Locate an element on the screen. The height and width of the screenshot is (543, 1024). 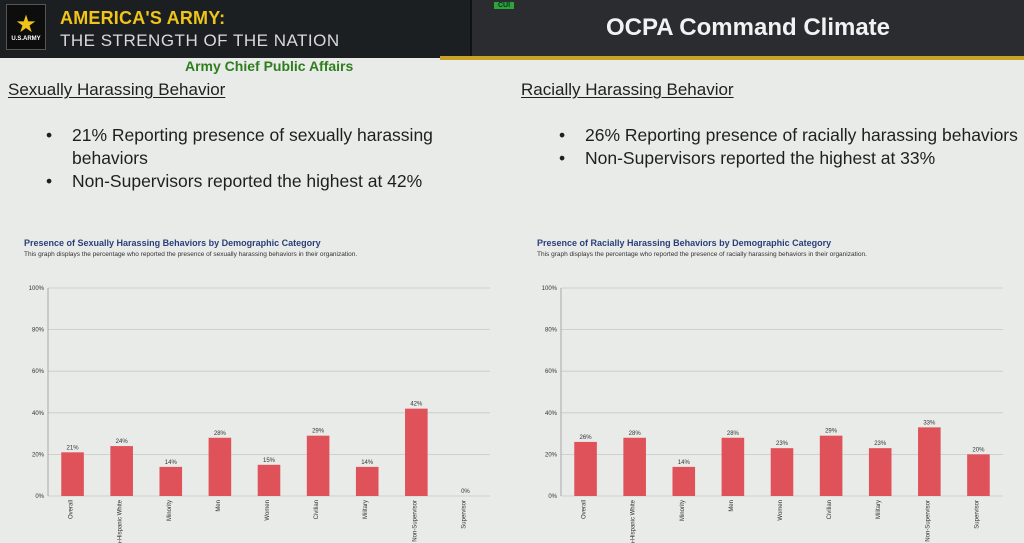
data-label: 42% is located at coordinates (416, 405).